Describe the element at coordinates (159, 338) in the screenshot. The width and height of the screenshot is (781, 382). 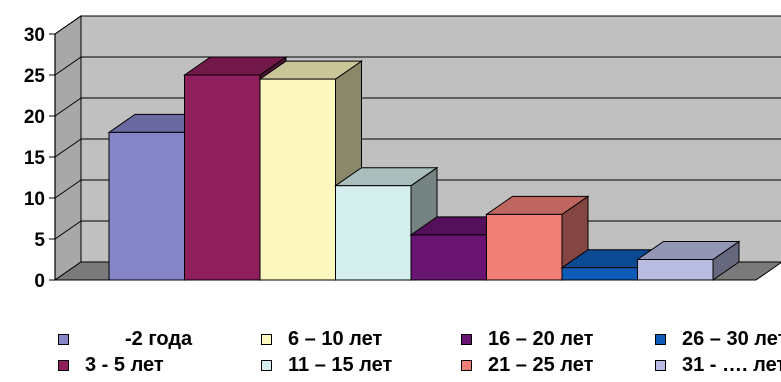
I see `legend-label: -2 года` at that location.